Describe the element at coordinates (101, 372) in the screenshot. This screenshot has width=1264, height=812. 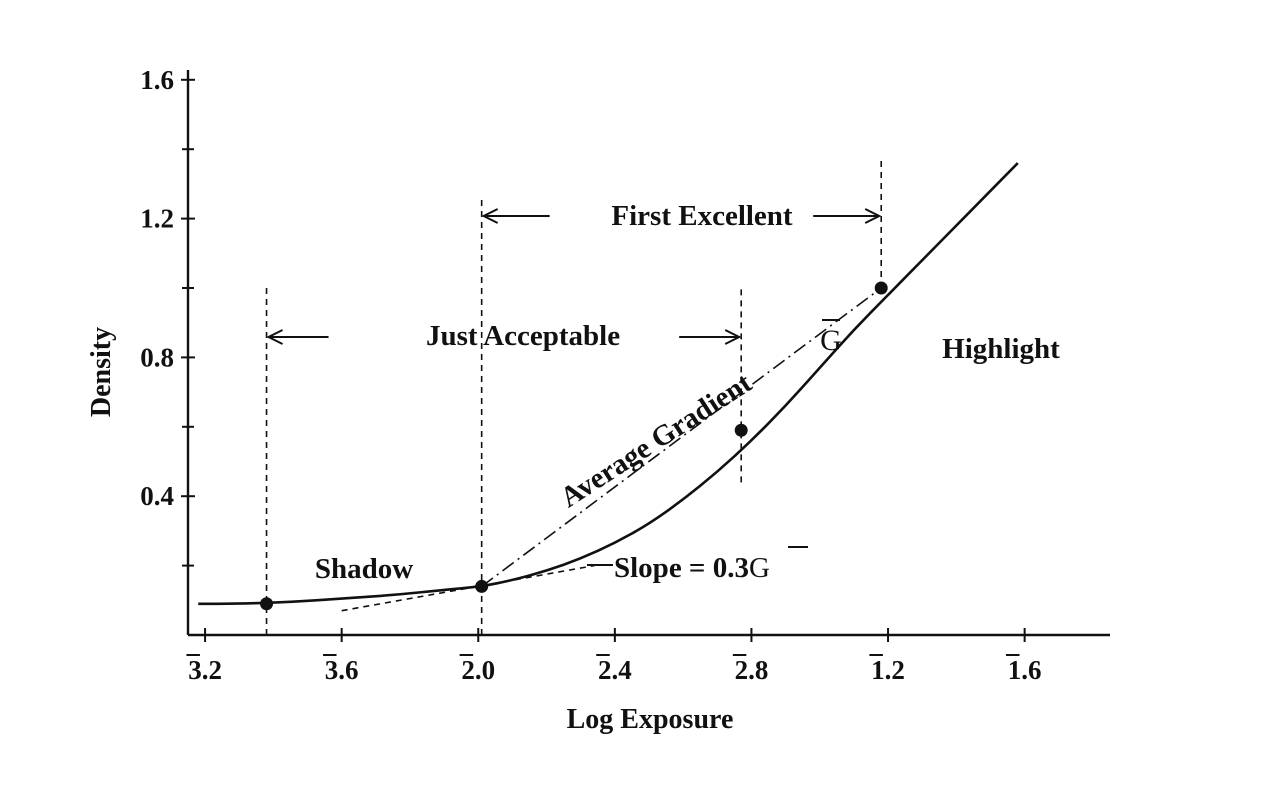
I see `y-axis-title: Density` at that location.